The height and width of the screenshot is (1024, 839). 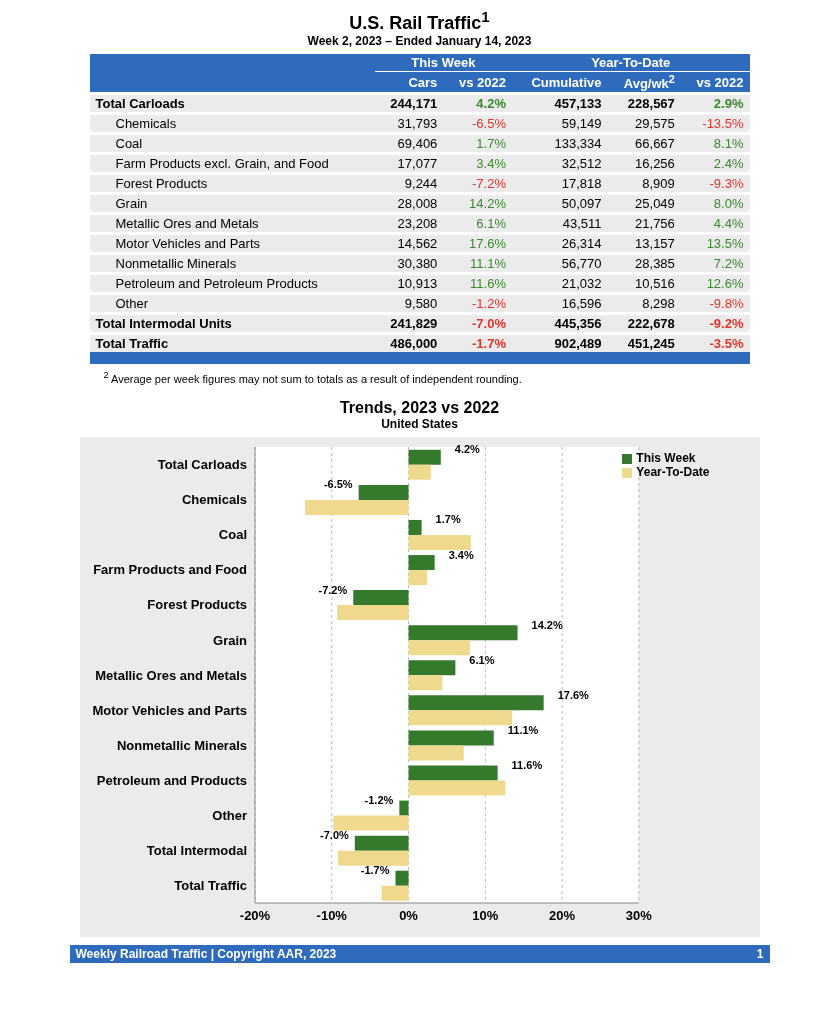 What do you see at coordinates (581, 284) in the screenshot?
I see `data-label: 21,032` at bounding box center [581, 284].